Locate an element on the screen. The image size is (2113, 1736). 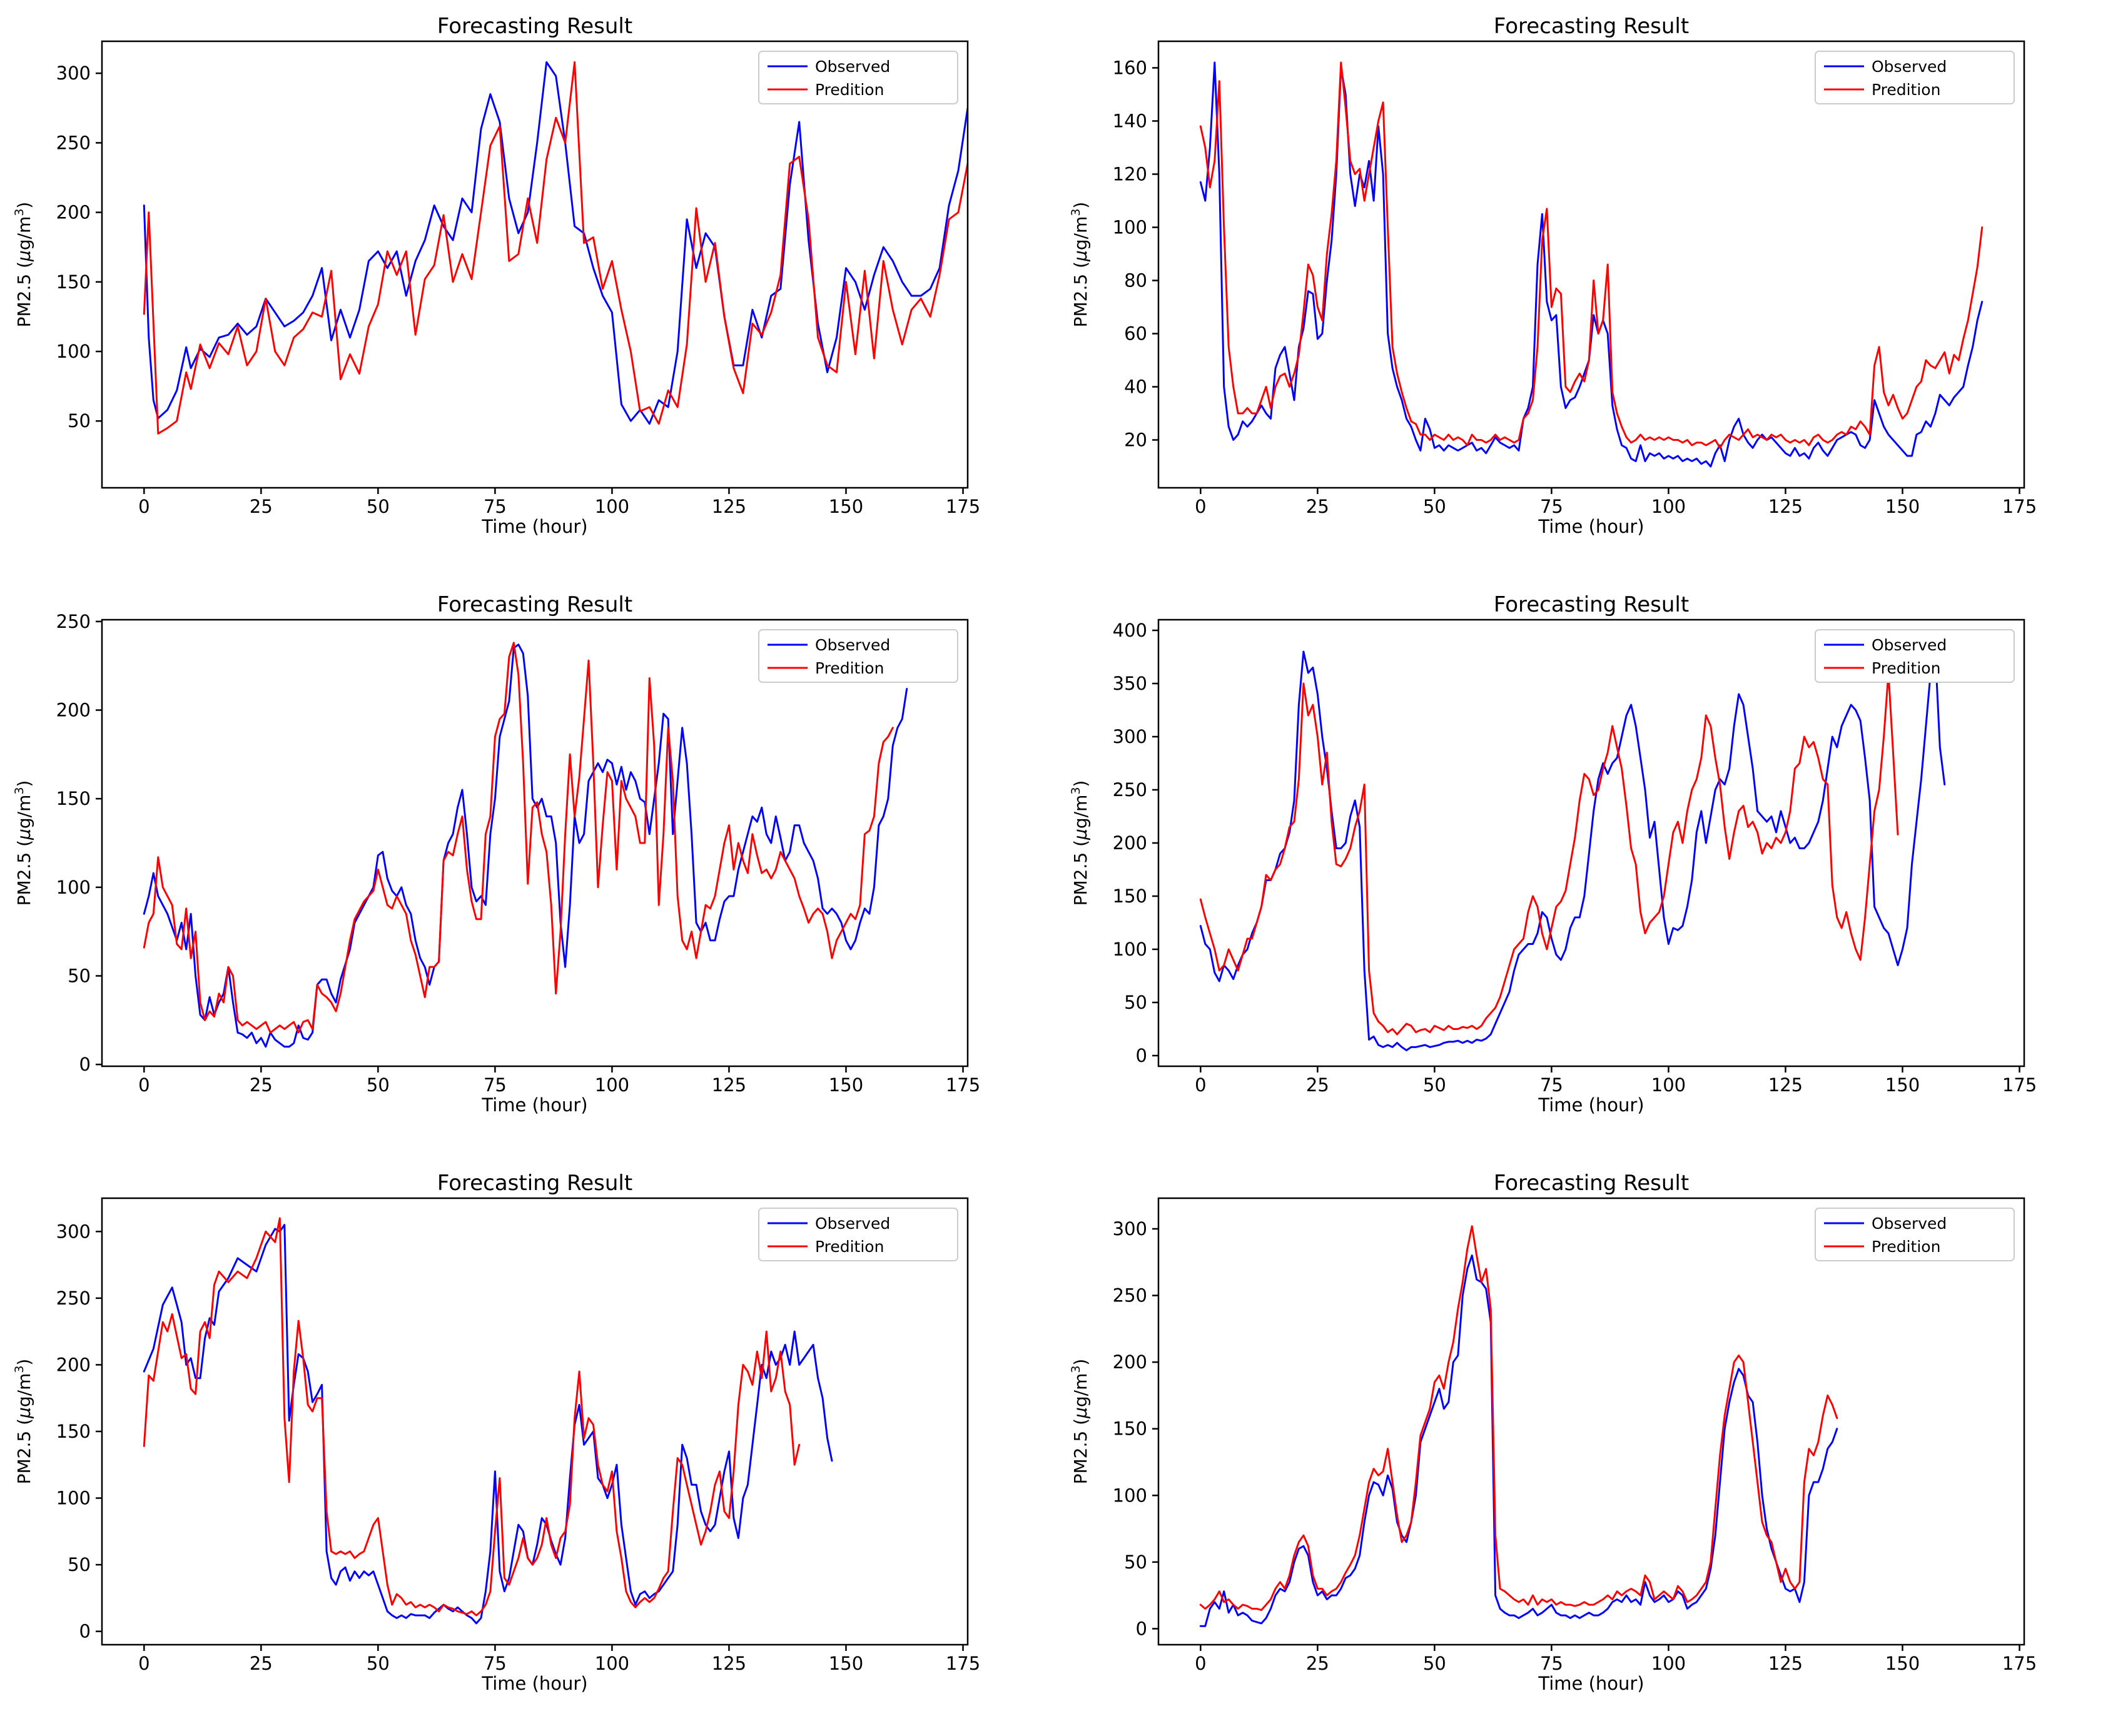
chart-1-xtick-label: 0 is located at coordinates (143, 506).